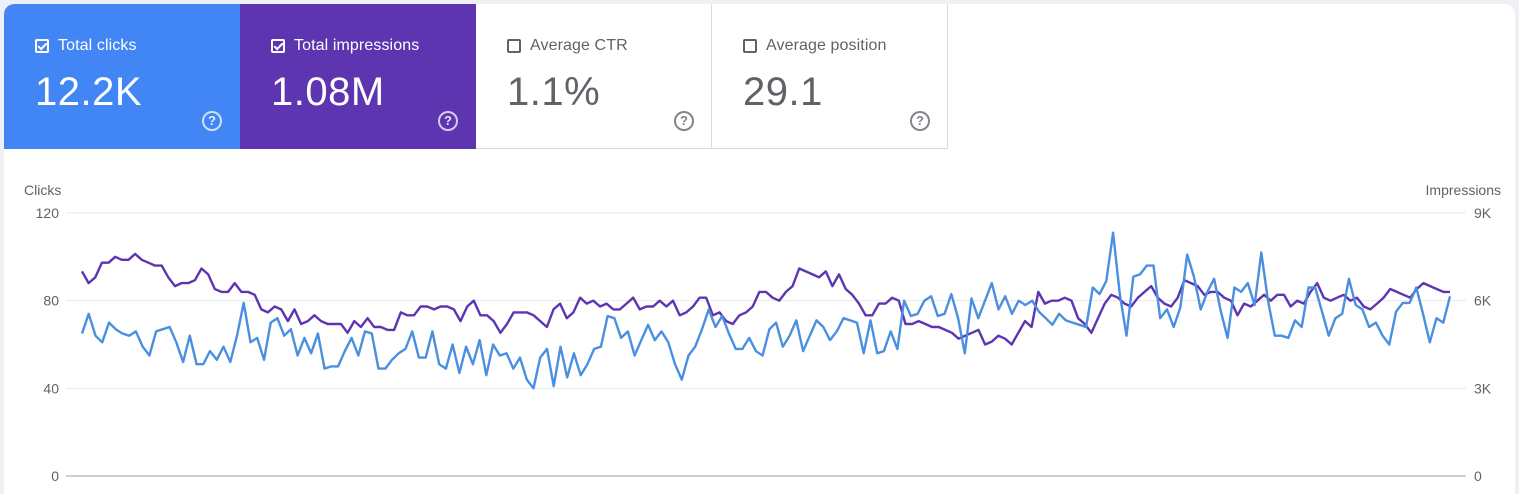  Describe the element at coordinates (554, 92) in the screenshot. I see `metric-value: 1.1%` at that location.